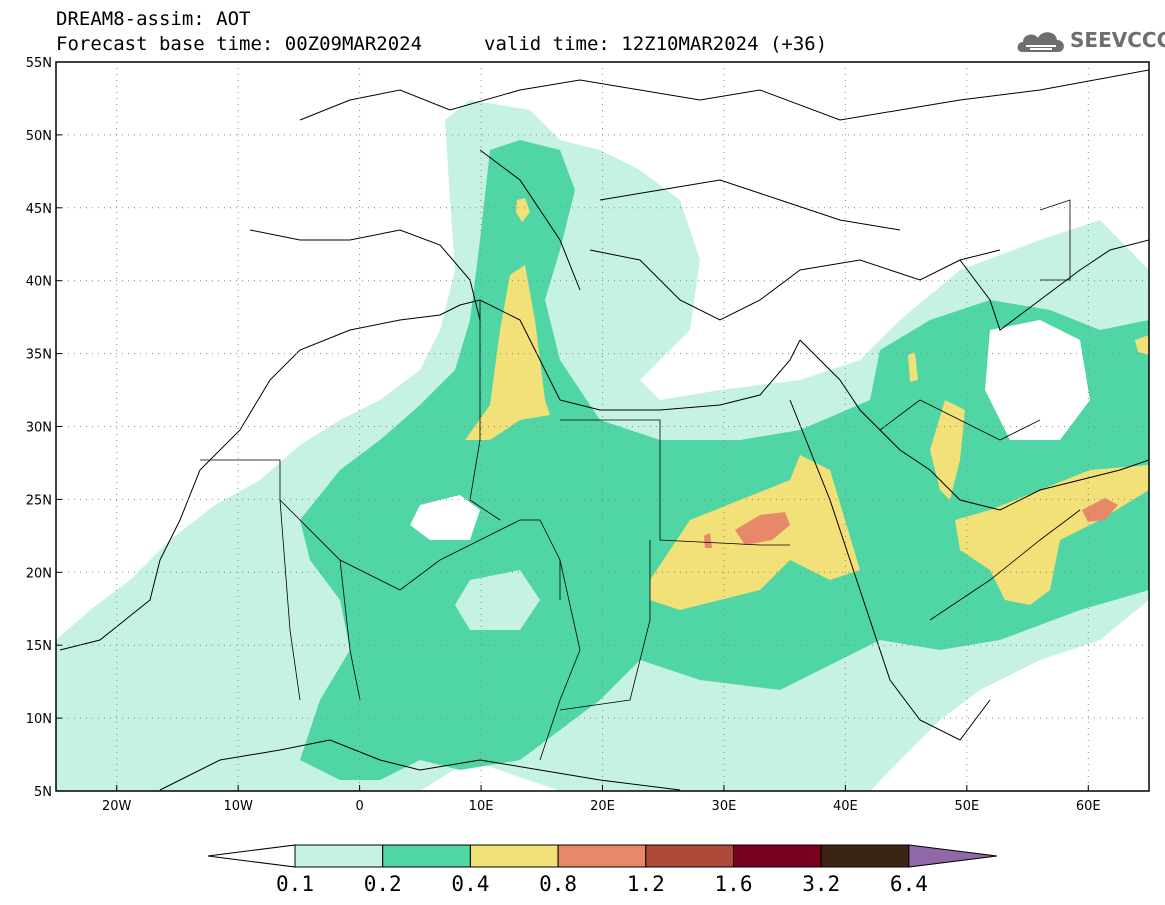 The width and height of the screenshot is (1165, 905). What do you see at coordinates (470, 884) in the screenshot?
I see `colorbar-label: 0.4` at bounding box center [470, 884].